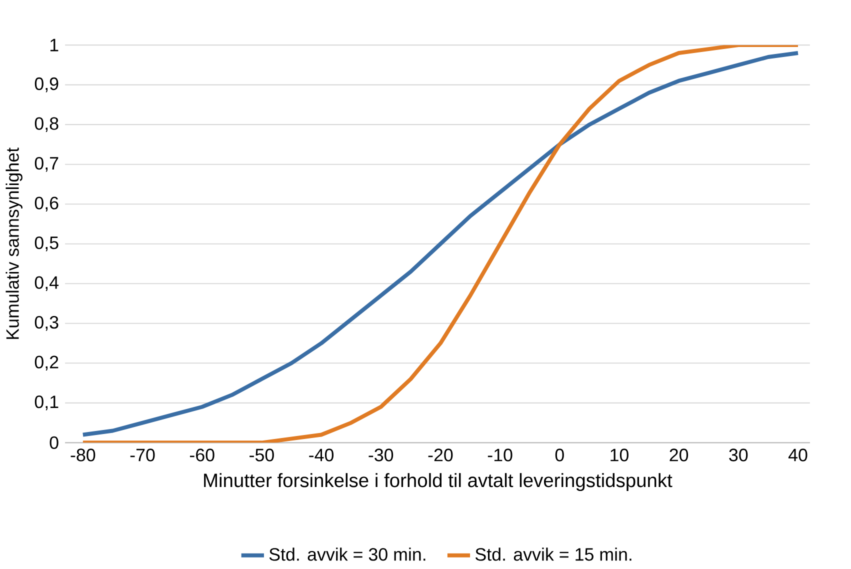 The width and height of the screenshot is (851, 569). Describe the element at coordinates (262, 455) in the screenshot. I see `x-tick-label: -50` at that location.